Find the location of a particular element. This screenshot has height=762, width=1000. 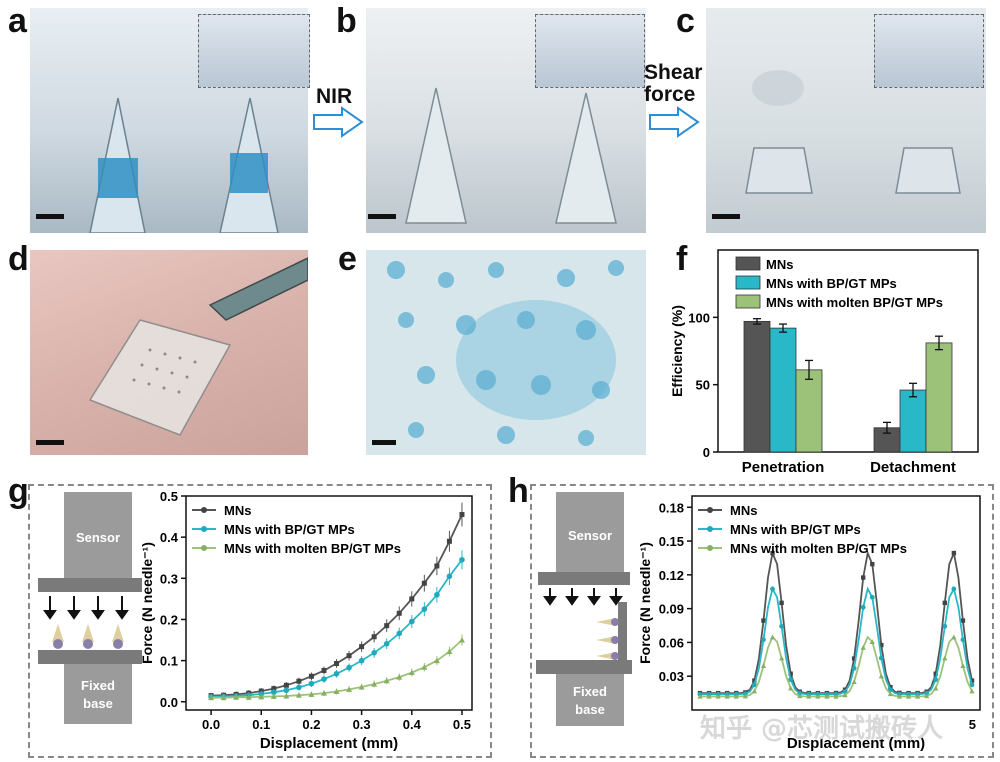

y-tick-label: 0.3 is located at coordinates (169, 578).